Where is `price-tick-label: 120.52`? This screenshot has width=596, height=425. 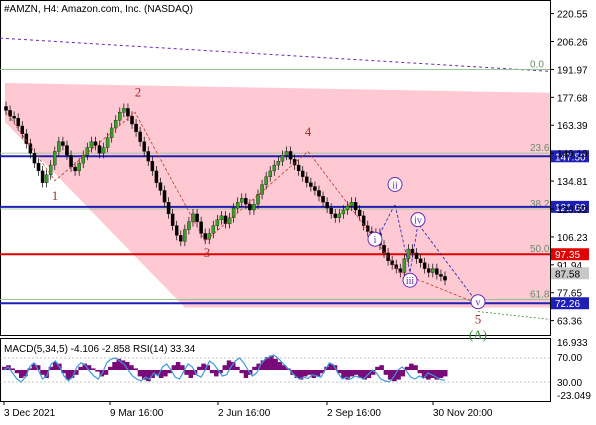
price-tick-label: 120.52 is located at coordinates (572, 210).